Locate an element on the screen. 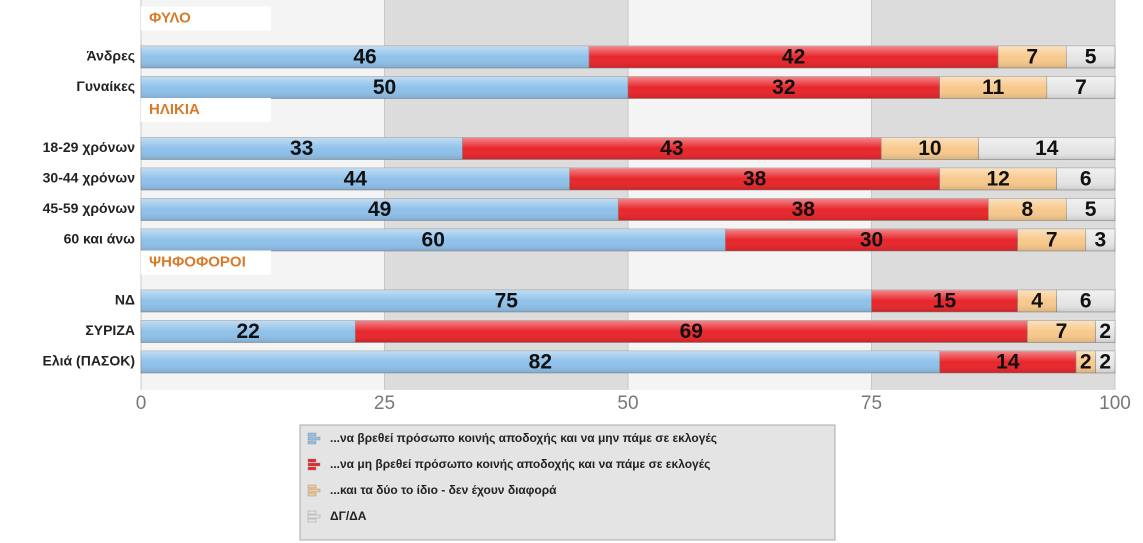 The image size is (1143, 543). data-label: 60 is located at coordinates (433, 240).